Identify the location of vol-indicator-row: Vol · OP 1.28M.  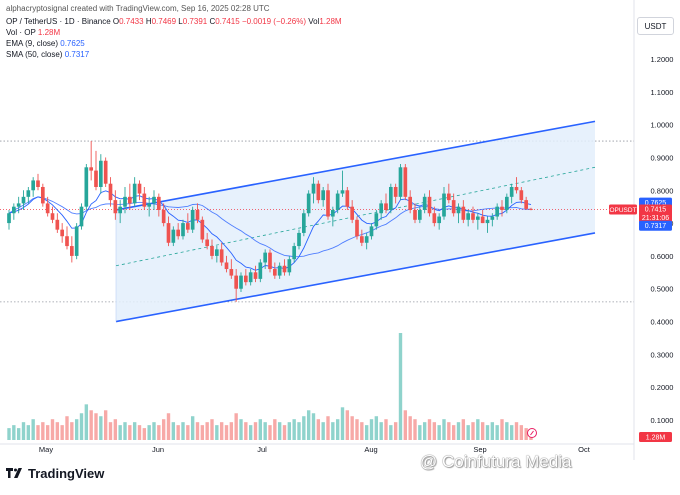
(33, 33).